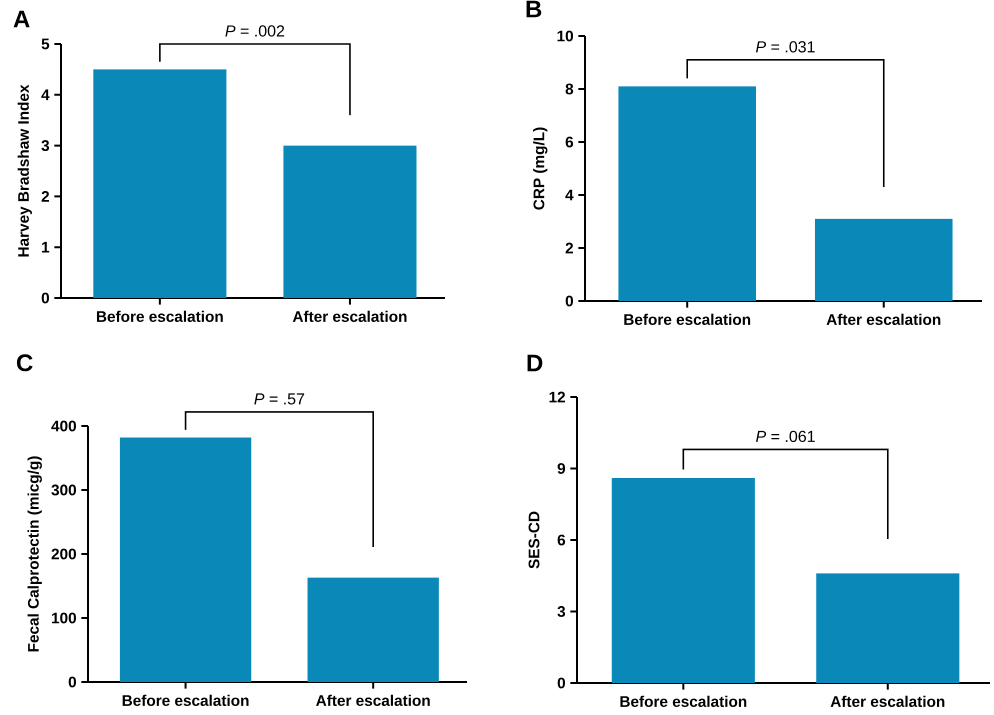 Image resolution: width=994 pixels, height=715 pixels. I want to click on y-tick-label: 8, so click(570, 89).